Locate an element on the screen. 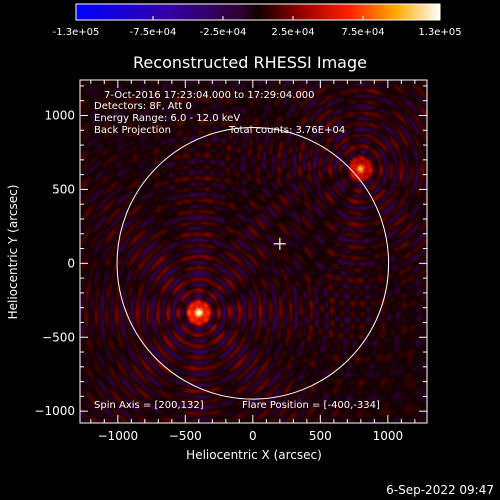 The image size is (500, 500). y-tick-label: −500 is located at coordinates (58, 337).